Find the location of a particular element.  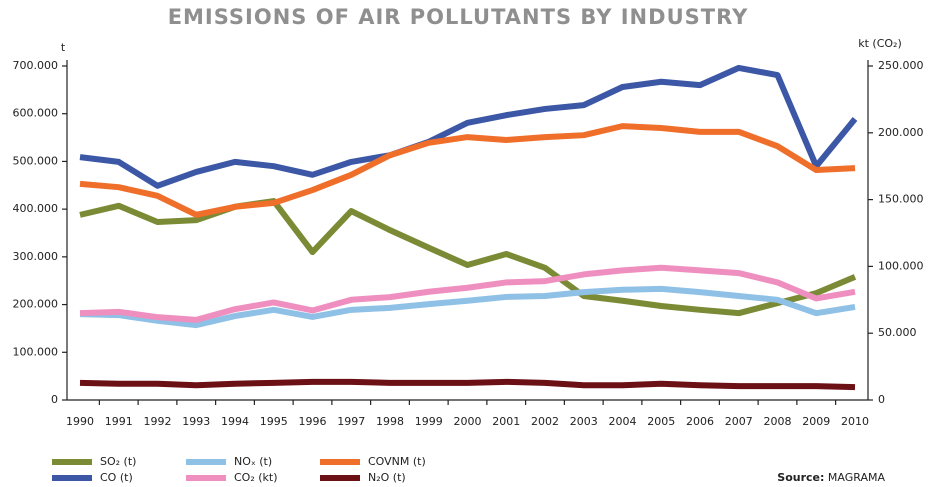

x-tick-label: 2009 is located at coordinates (816, 421).